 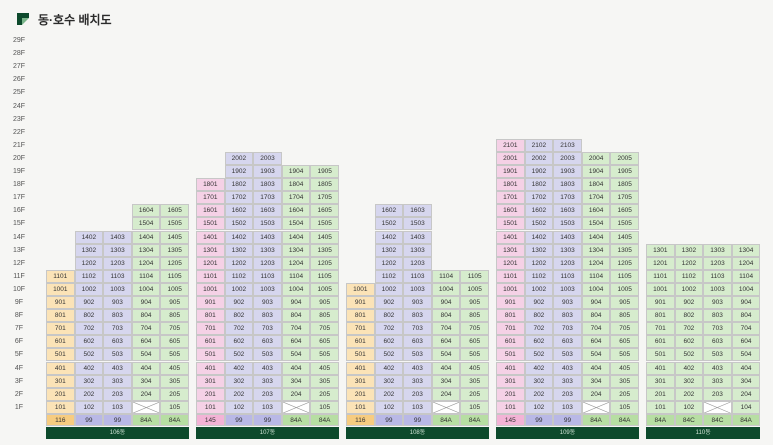 What do you see at coordinates (210, 185) in the screenshot?
I see `unit-cell: 1801` at bounding box center [210, 185].